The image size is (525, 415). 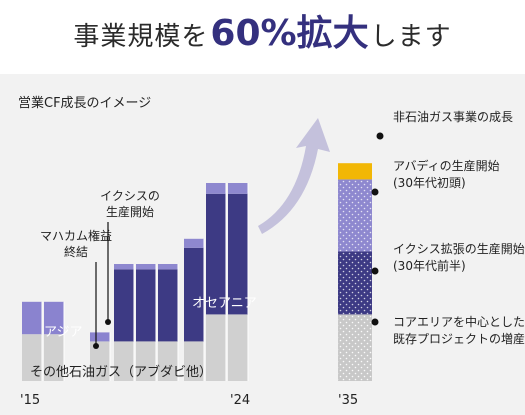 I want to click on right-label-ichthys-ext-line2: (30年代前半), so click(x=429, y=265).